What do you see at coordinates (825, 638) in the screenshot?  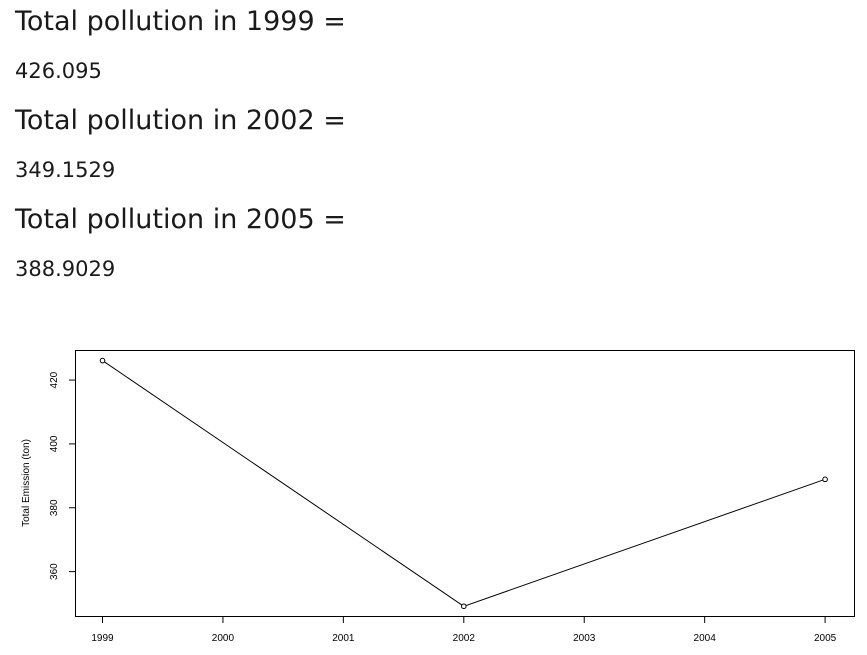 I see `x-tick-label-2005: 2005` at bounding box center [825, 638].